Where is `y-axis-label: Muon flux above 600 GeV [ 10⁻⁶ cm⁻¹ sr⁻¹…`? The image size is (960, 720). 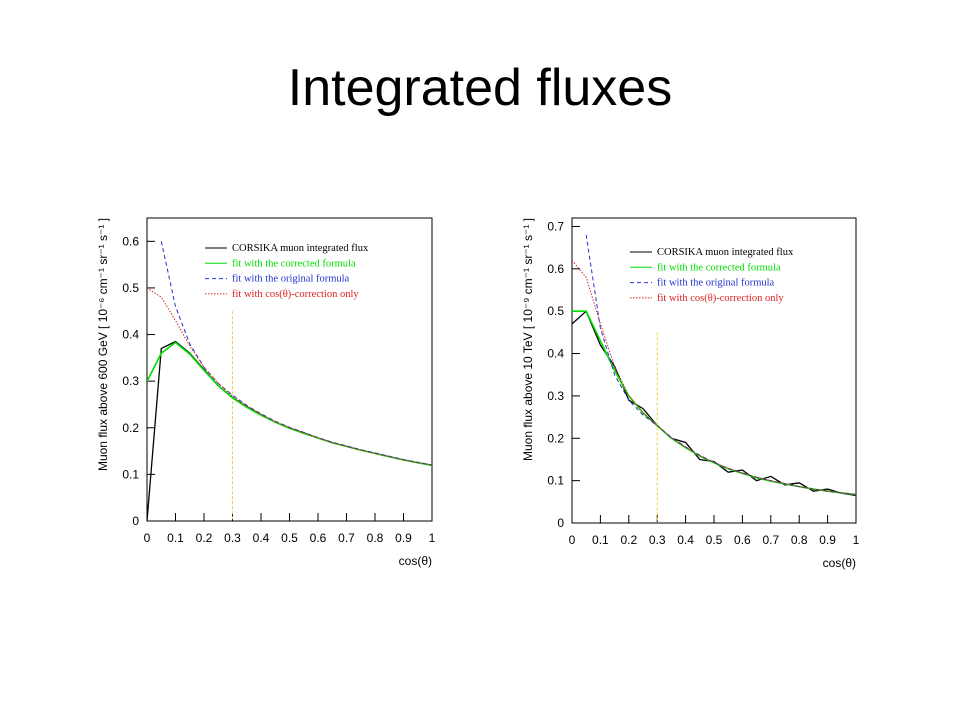
y-axis-label: Muon flux above 600 GeV [ 10⁻⁶ cm⁻¹ sr⁻¹… is located at coordinates (103, 344).